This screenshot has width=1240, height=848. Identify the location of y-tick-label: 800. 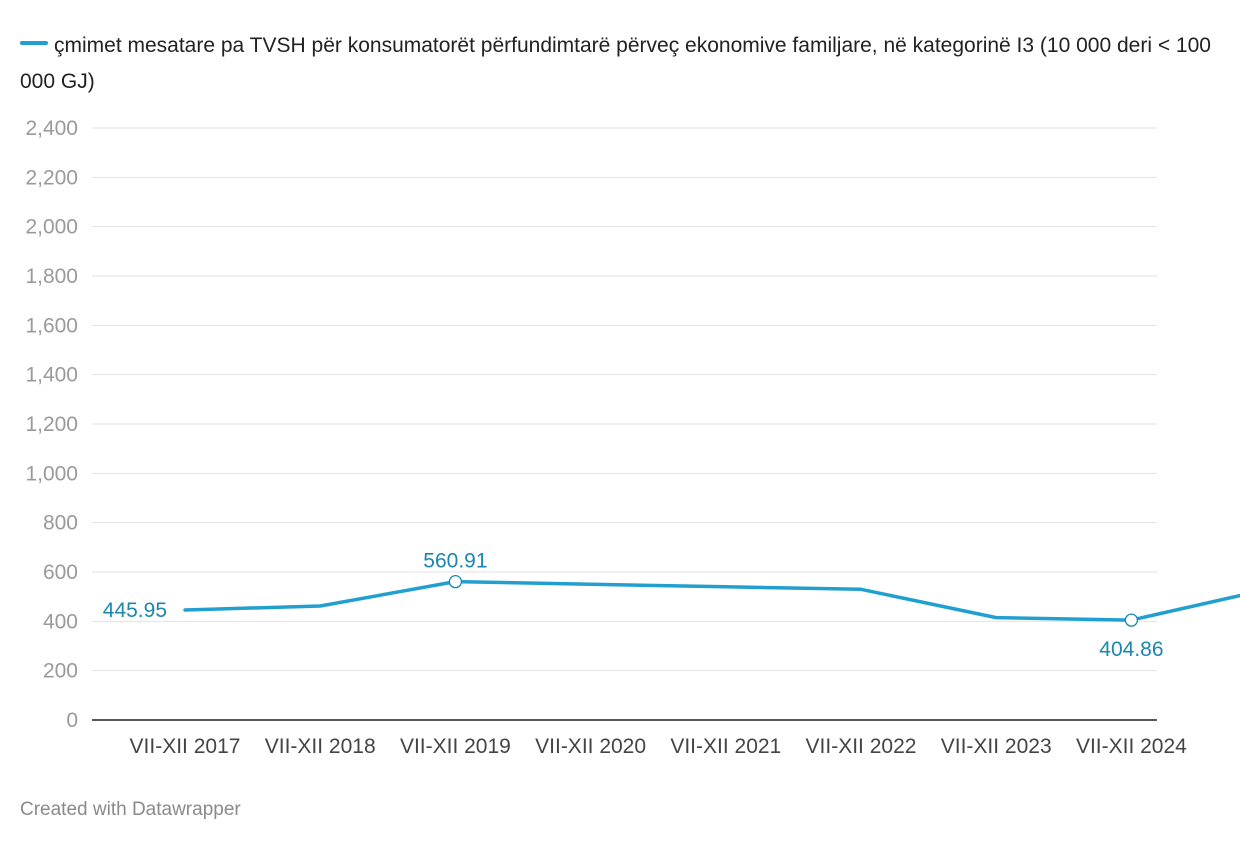
(60, 523).